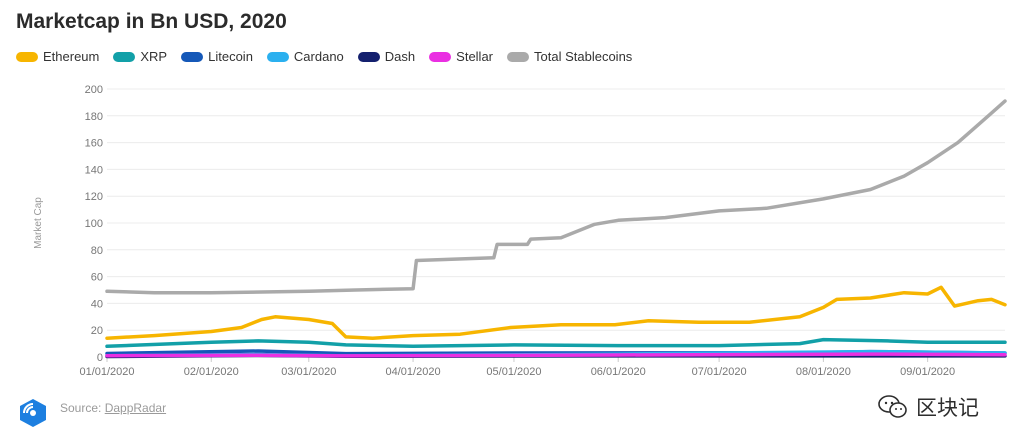  Describe the element at coordinates (513, 372) in the screenshot. I see `x-tick-label: 05/01/2020` at that location.